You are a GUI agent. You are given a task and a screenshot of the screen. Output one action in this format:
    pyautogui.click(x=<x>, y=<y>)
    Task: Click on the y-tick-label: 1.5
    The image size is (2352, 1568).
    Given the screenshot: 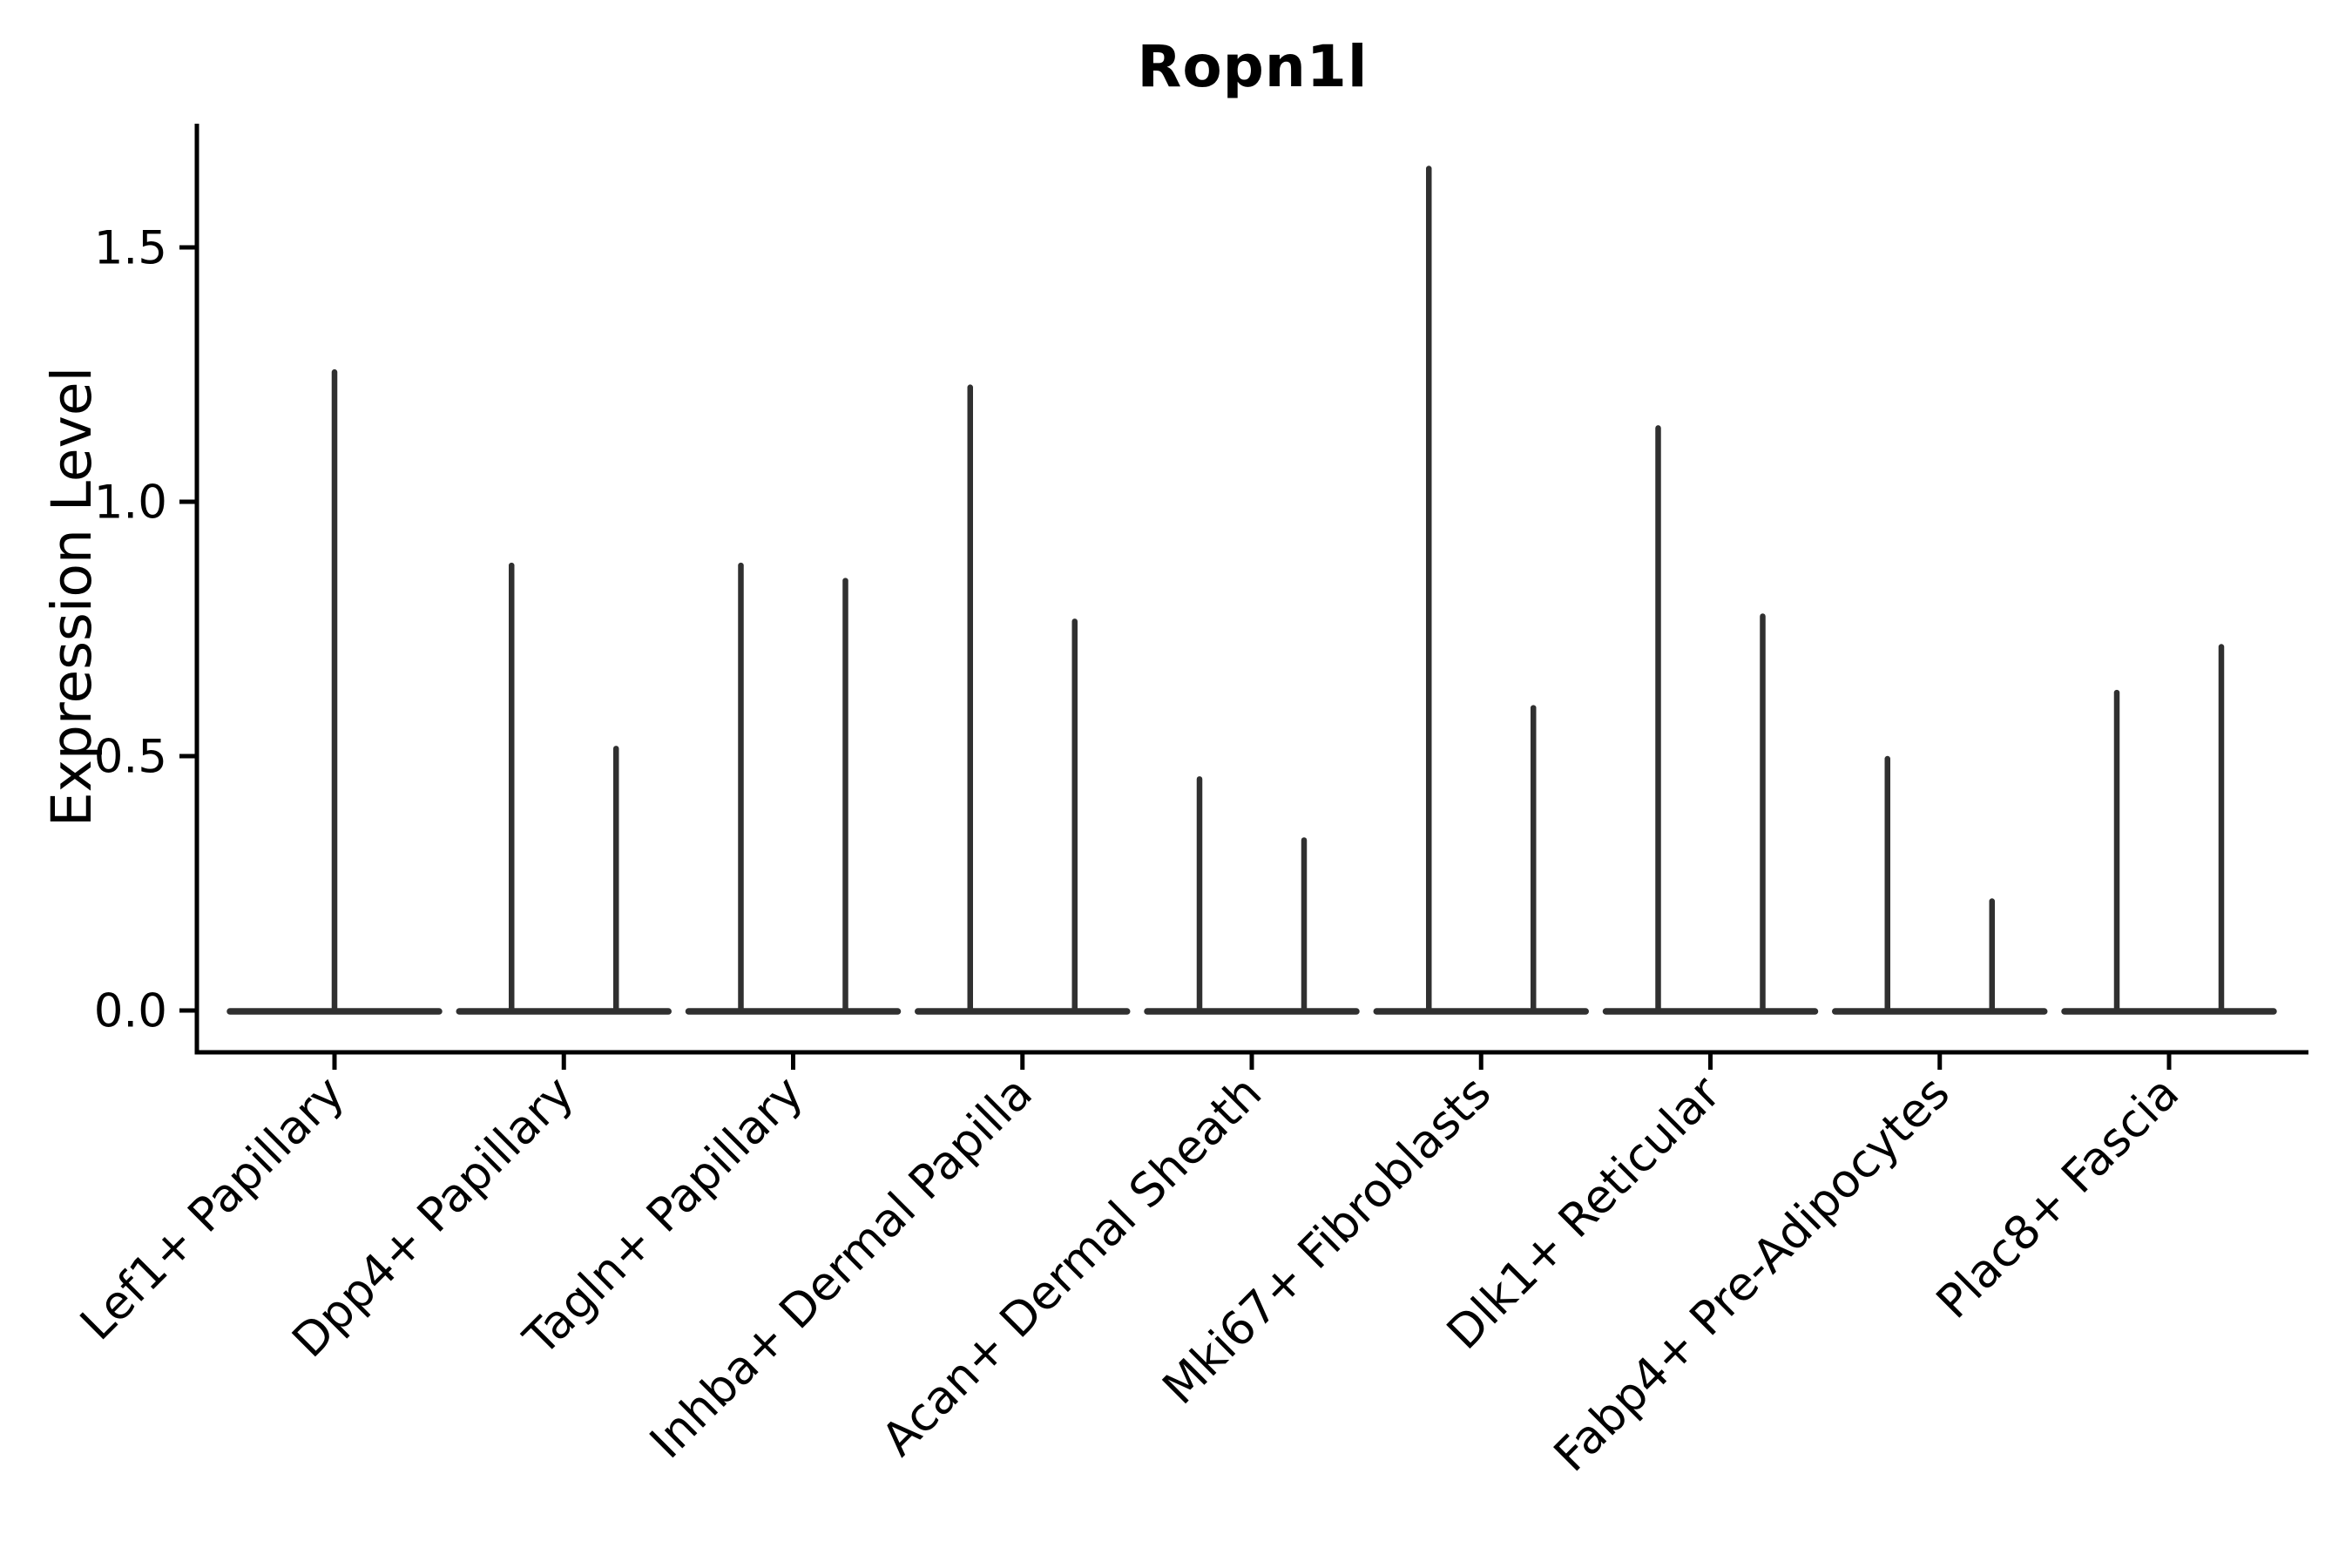 What is the action you would take?
    pyautogui.click(x=130, y=248)
    